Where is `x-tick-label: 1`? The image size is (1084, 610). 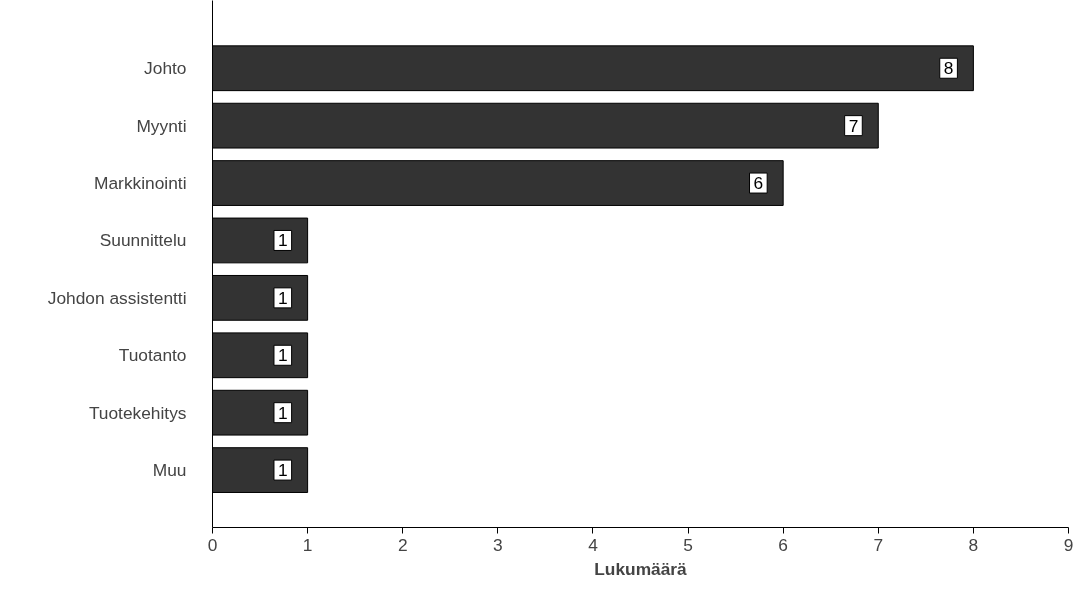 x-tick-label: 1 is located at coordinates (307, 544).